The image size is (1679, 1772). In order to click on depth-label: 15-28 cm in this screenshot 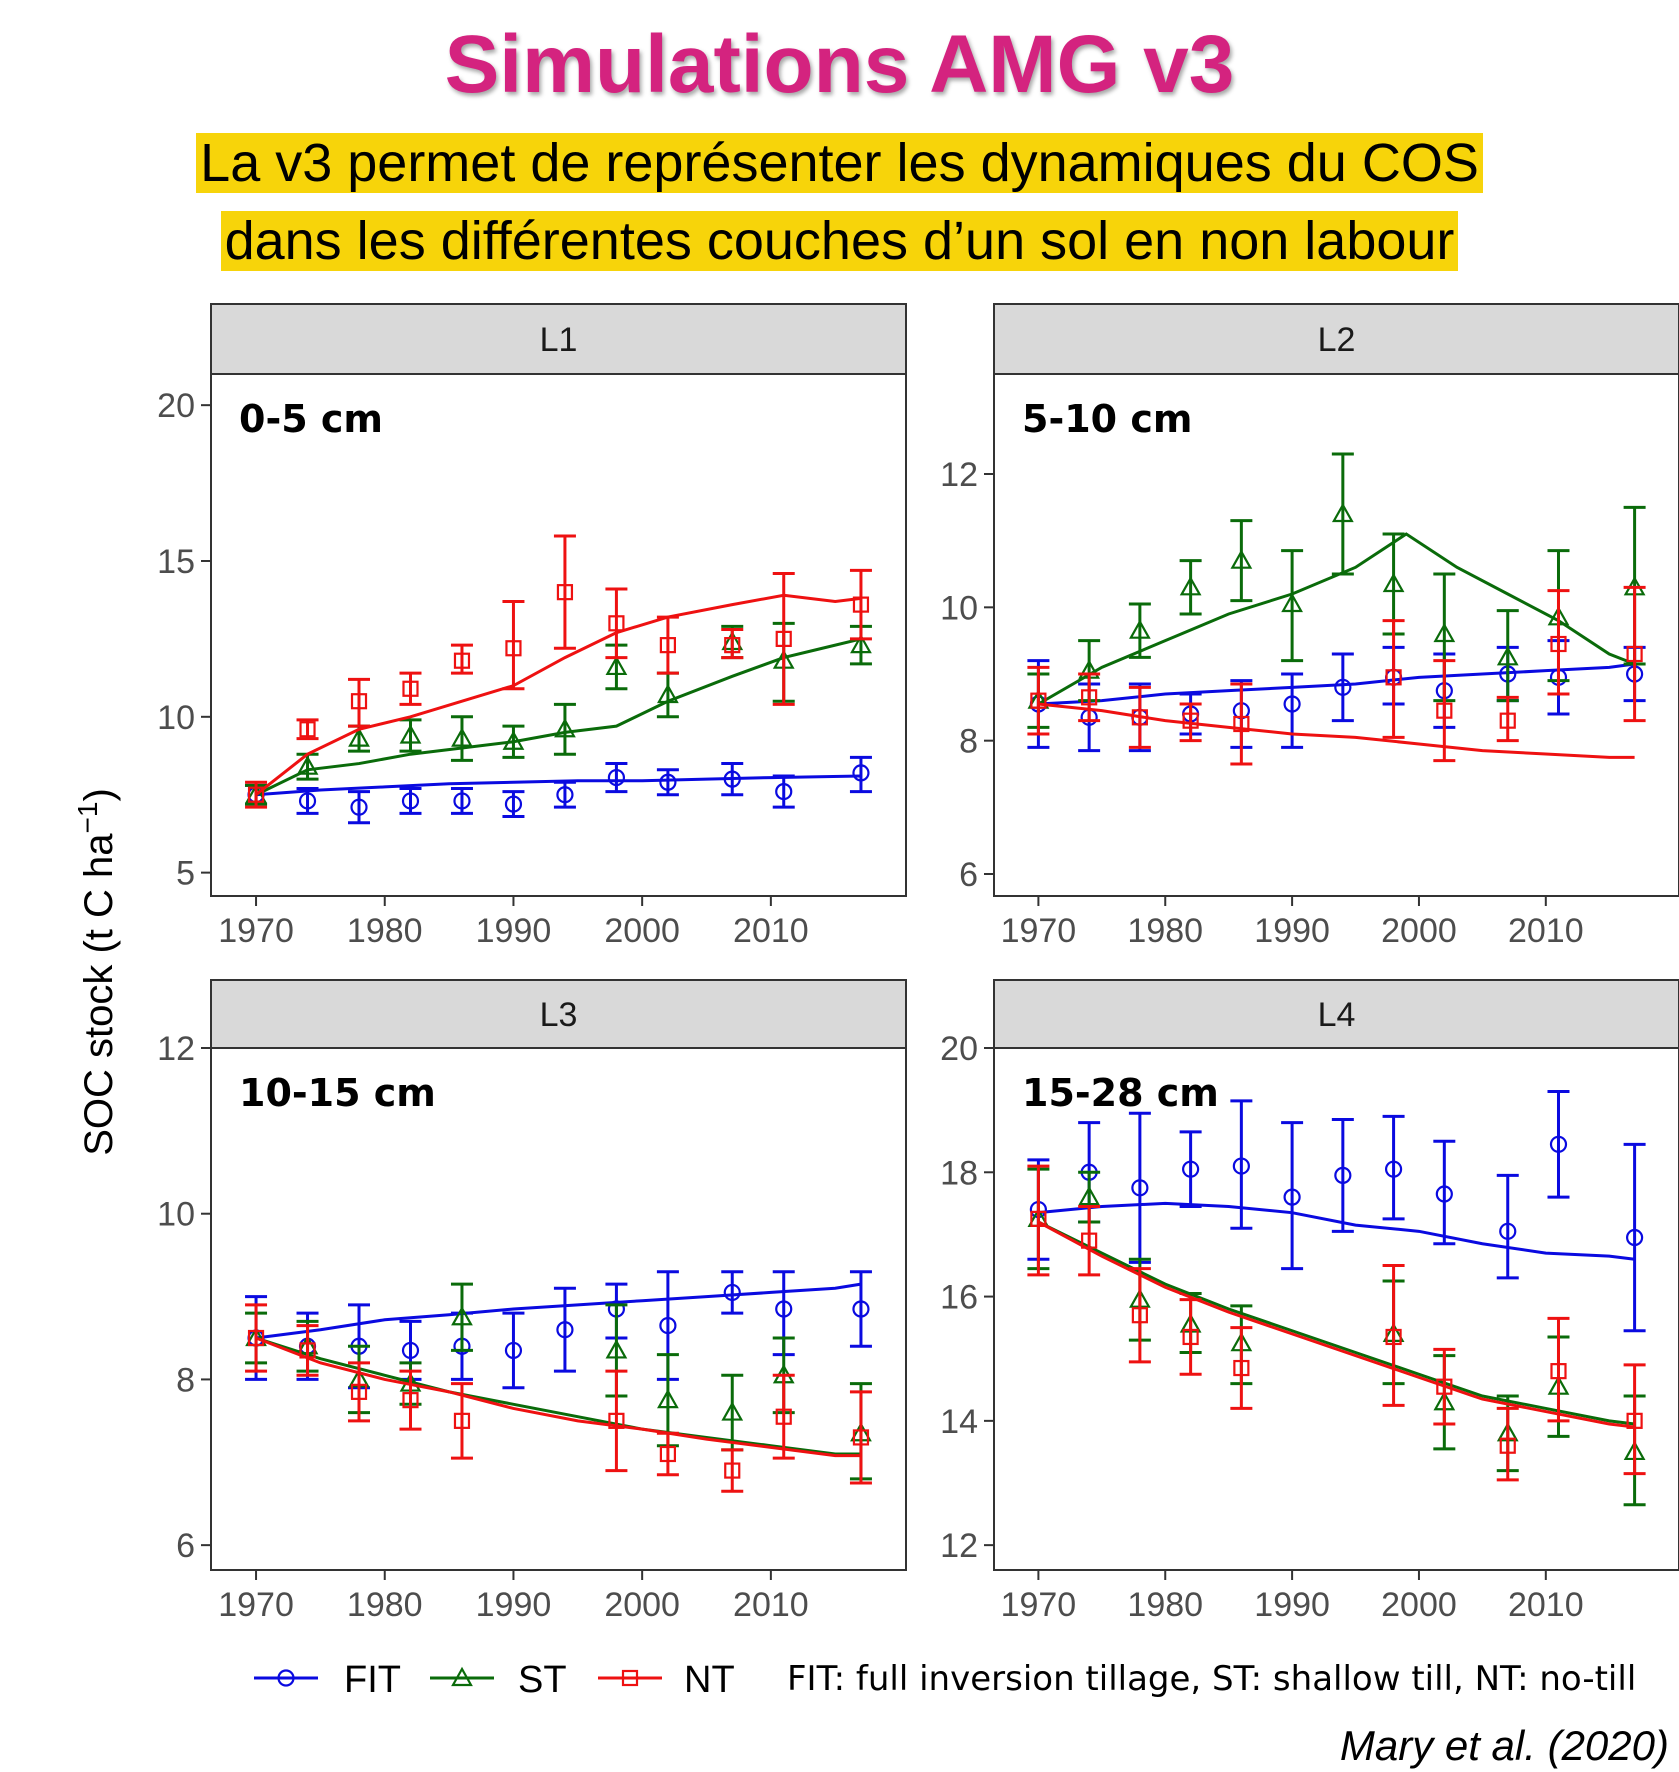, I will do `click(1120, 1093)`.